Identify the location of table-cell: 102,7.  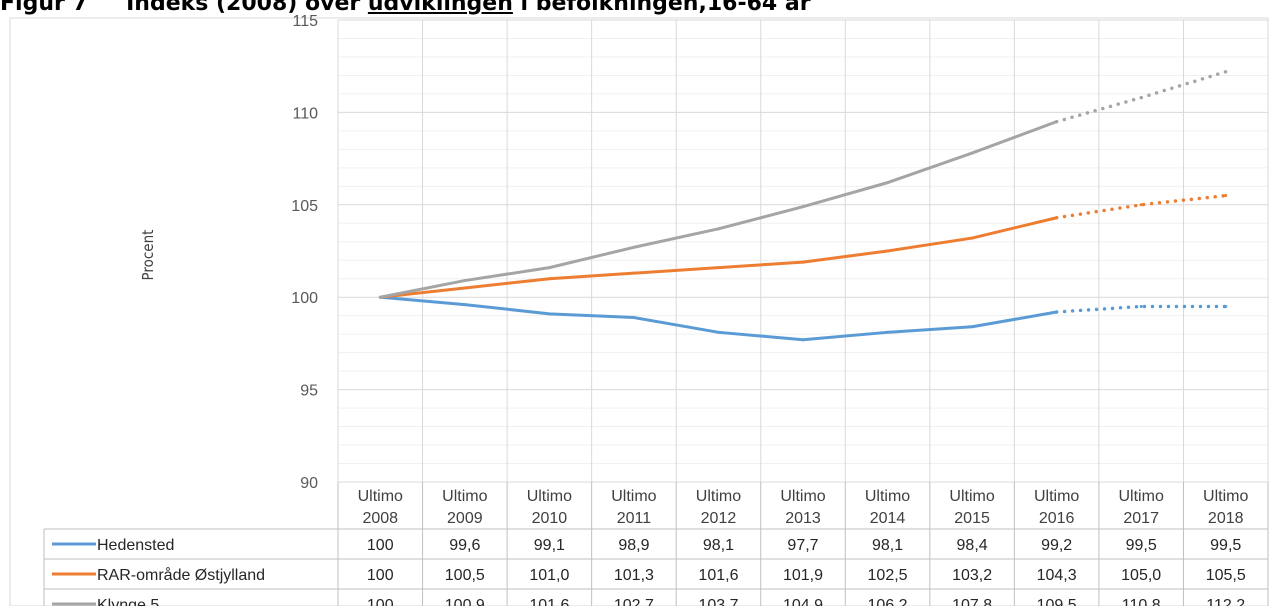
(634, 601).